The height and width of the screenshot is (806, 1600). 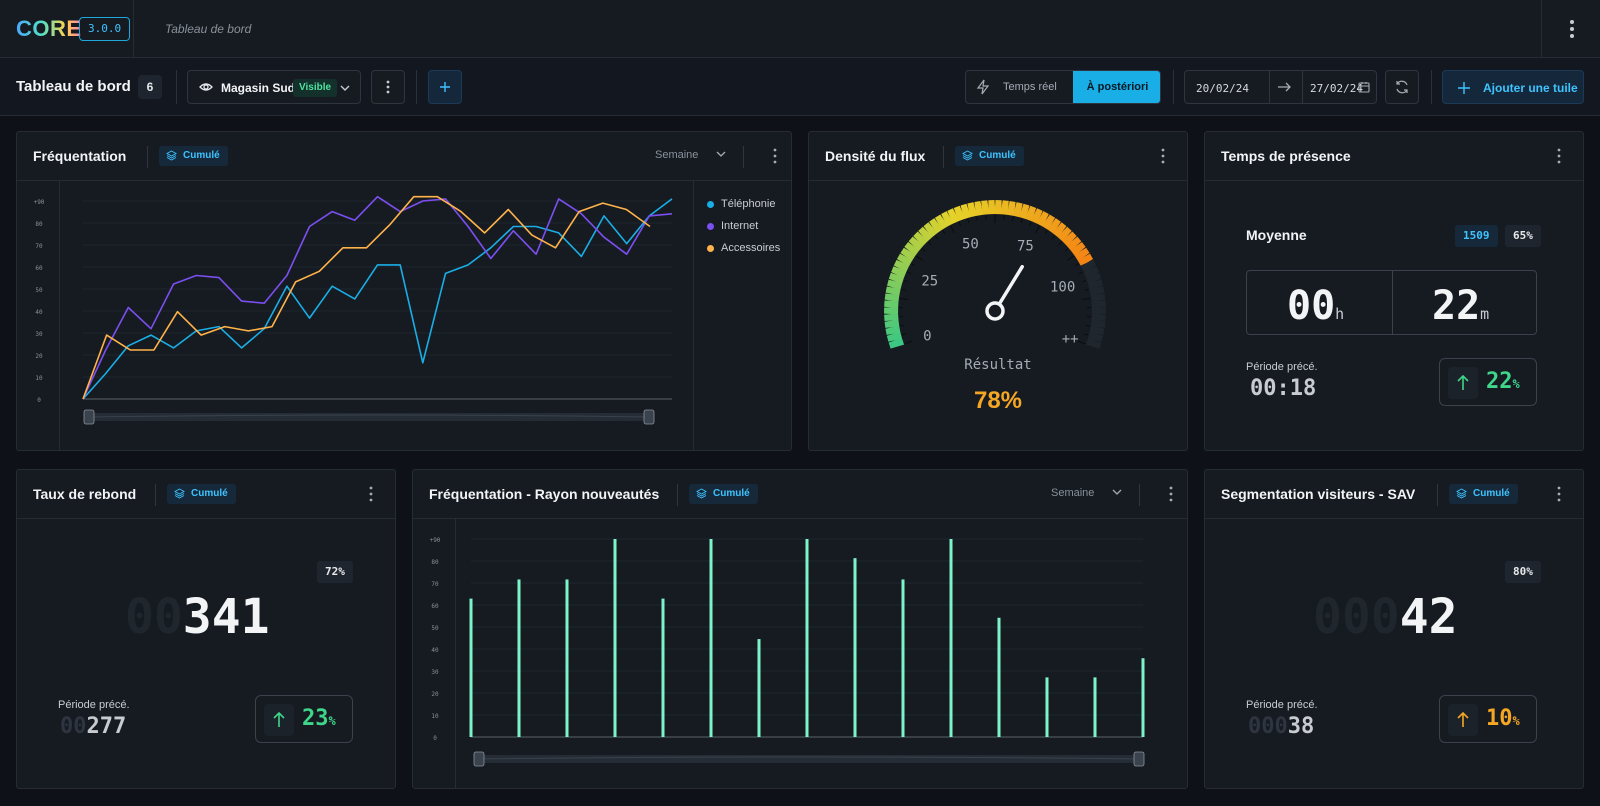 I want to click on legend-telephonie: Téléphonie, so click(x=748, y=204).